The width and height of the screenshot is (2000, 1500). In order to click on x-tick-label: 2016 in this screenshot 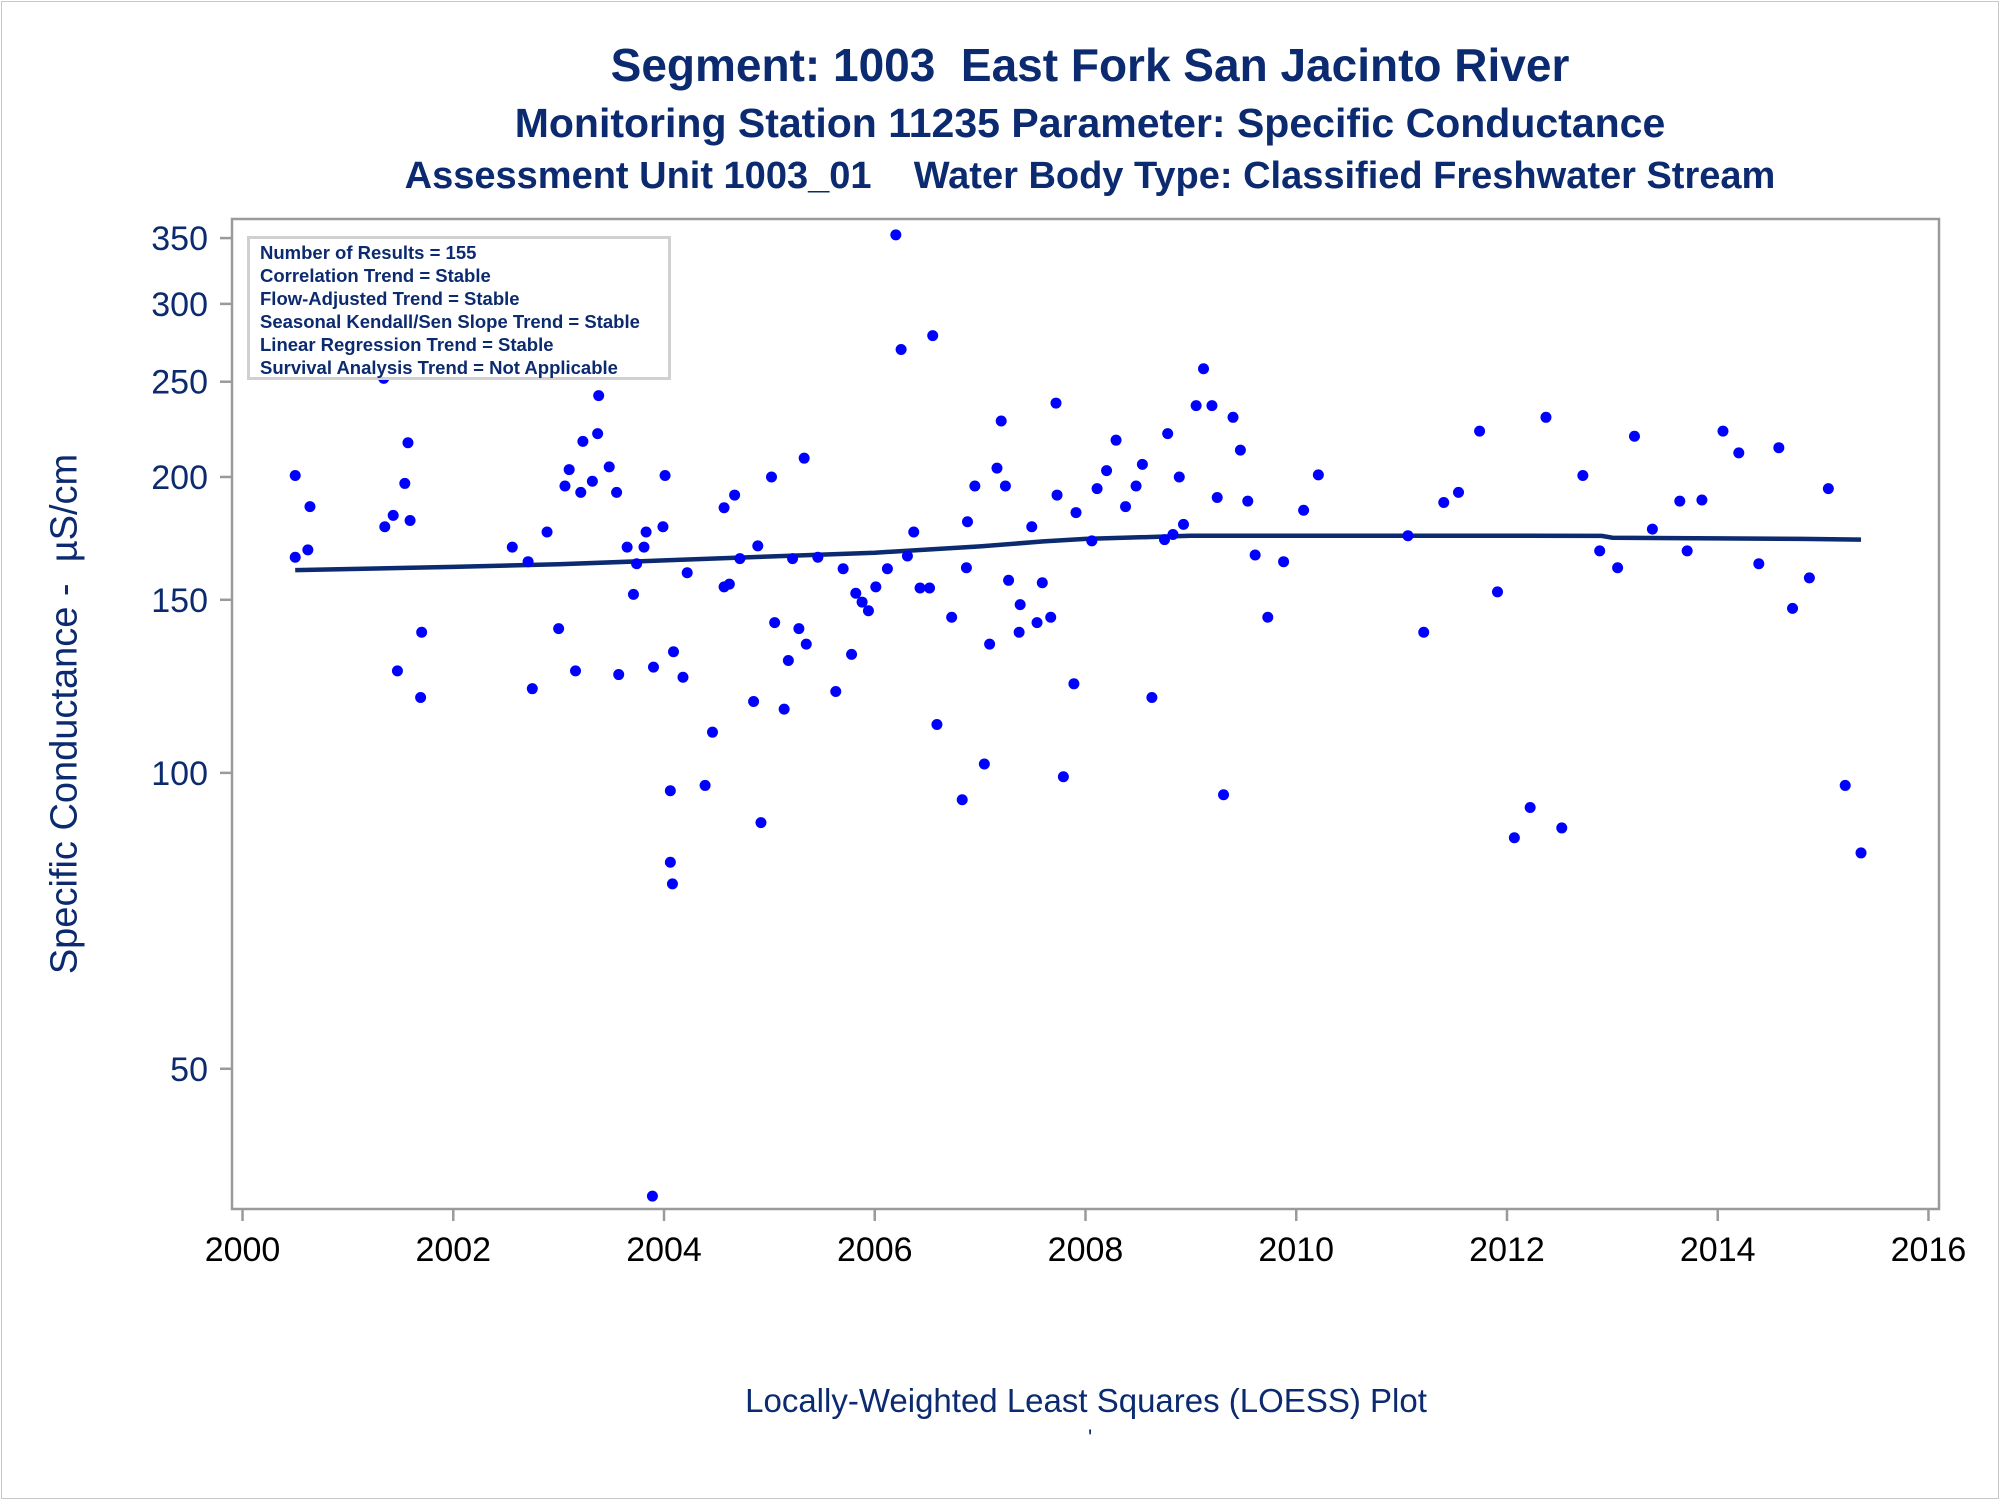, I will do `click(1929, 1250)`.